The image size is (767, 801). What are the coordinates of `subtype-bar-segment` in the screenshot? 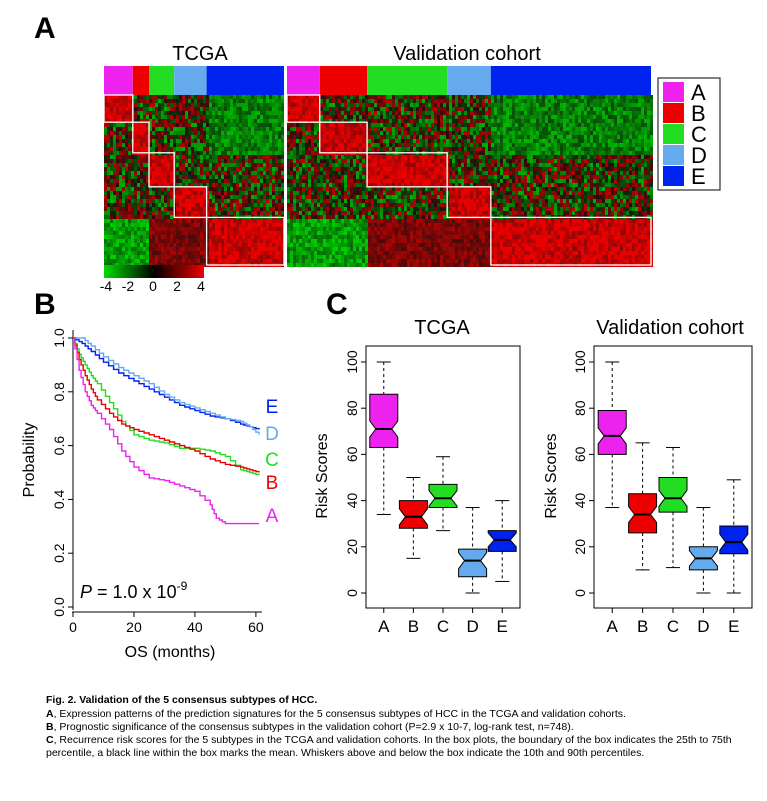 It's located at (303, 80).